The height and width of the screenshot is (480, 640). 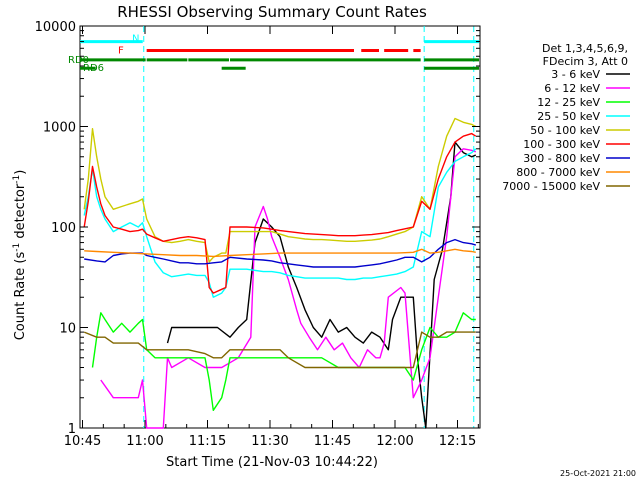 I want to click on y-axis-label: Count Rate (s-1 detector-1), so click(x=20, y=255).